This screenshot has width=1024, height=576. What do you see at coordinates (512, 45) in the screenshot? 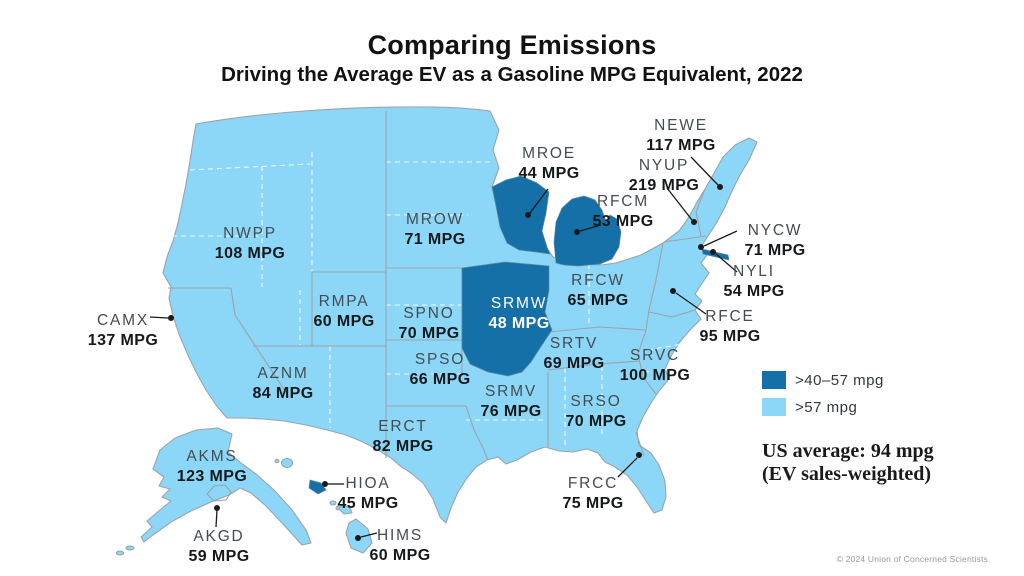
I see `chart-title: Comparing Emissions` at bounding box center [512, 45].